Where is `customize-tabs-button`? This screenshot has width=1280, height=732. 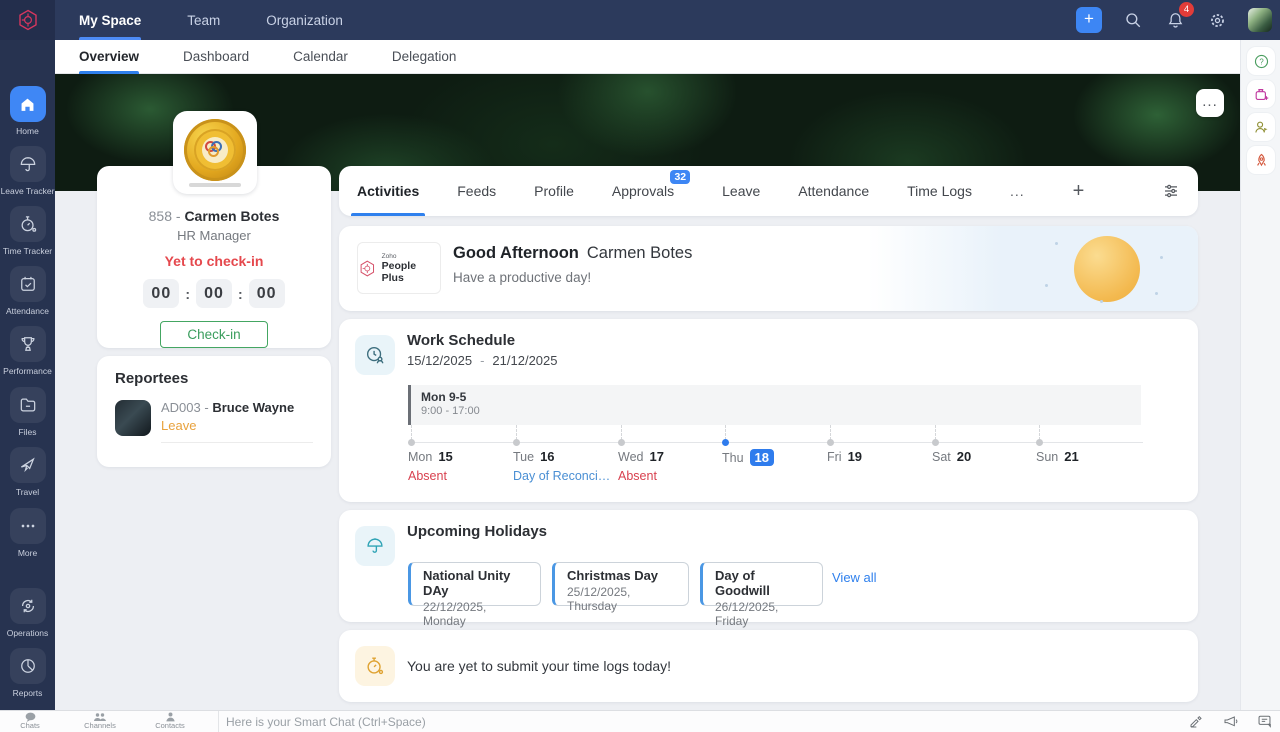 customize-tabs-button is located at coordinates (1171, 191).